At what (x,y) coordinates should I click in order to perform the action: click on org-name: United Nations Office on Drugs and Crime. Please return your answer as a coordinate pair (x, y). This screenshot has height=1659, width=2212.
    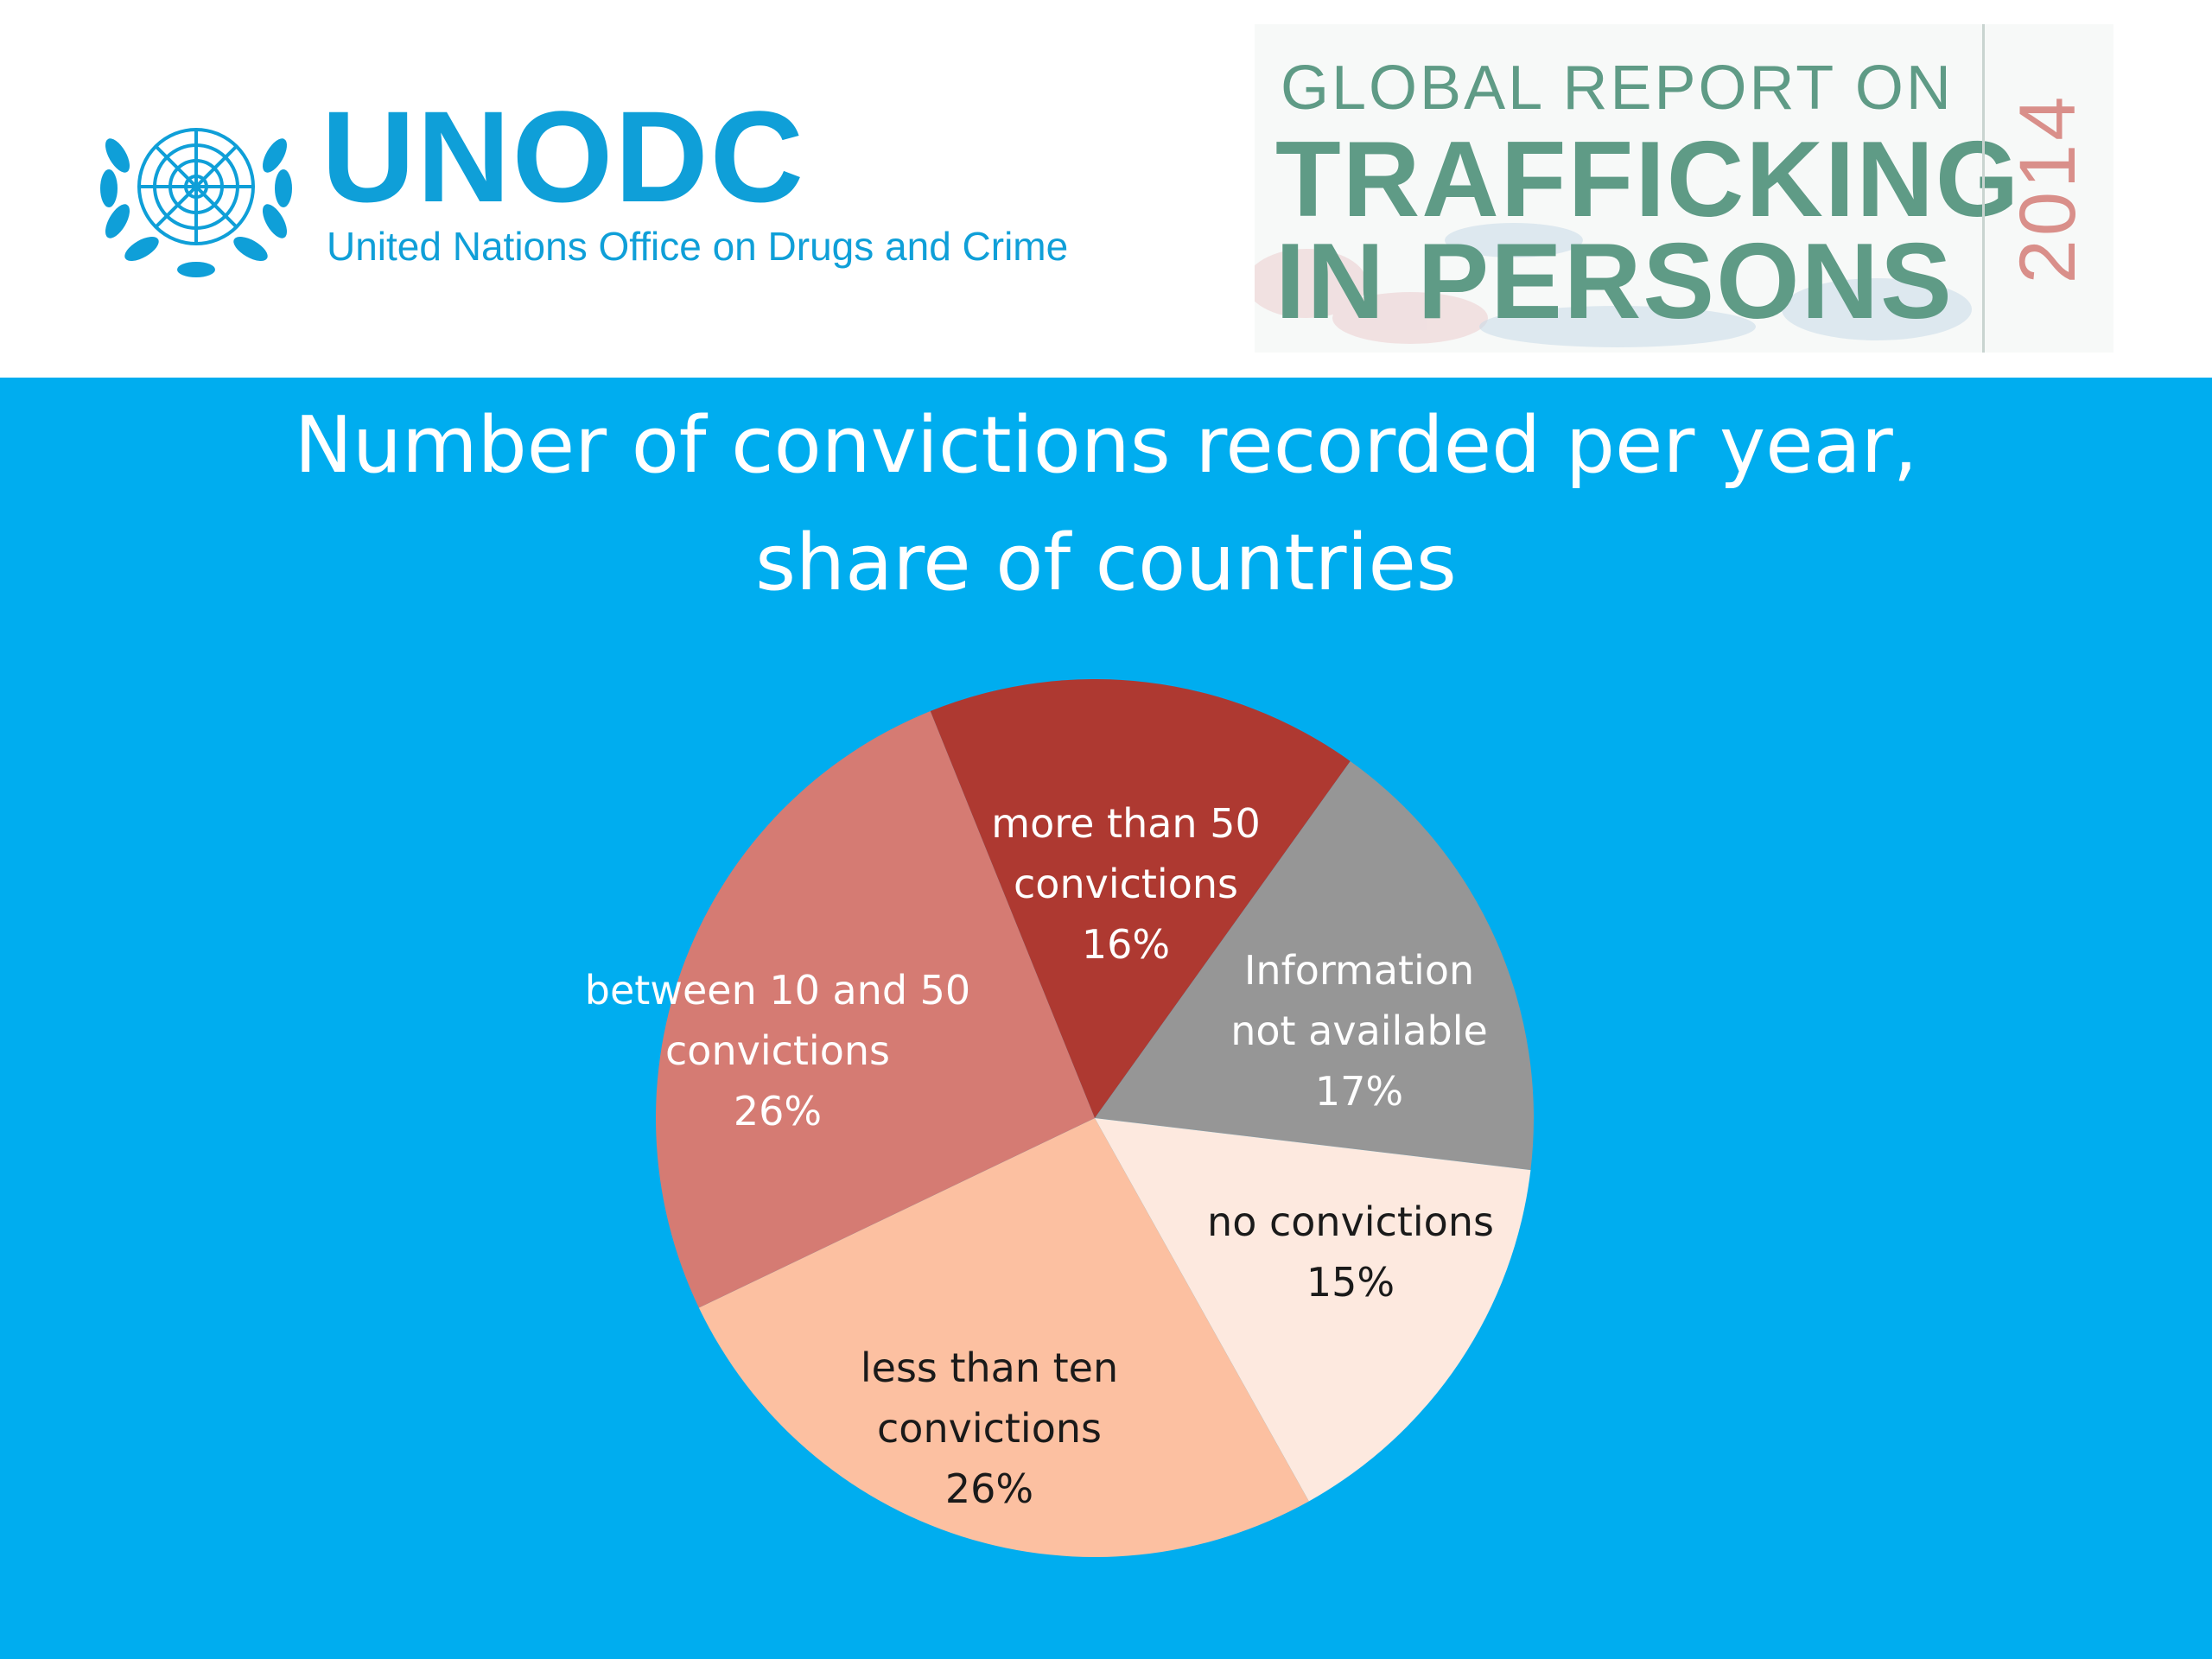
    Looking at the image, I should click on (698, 246).